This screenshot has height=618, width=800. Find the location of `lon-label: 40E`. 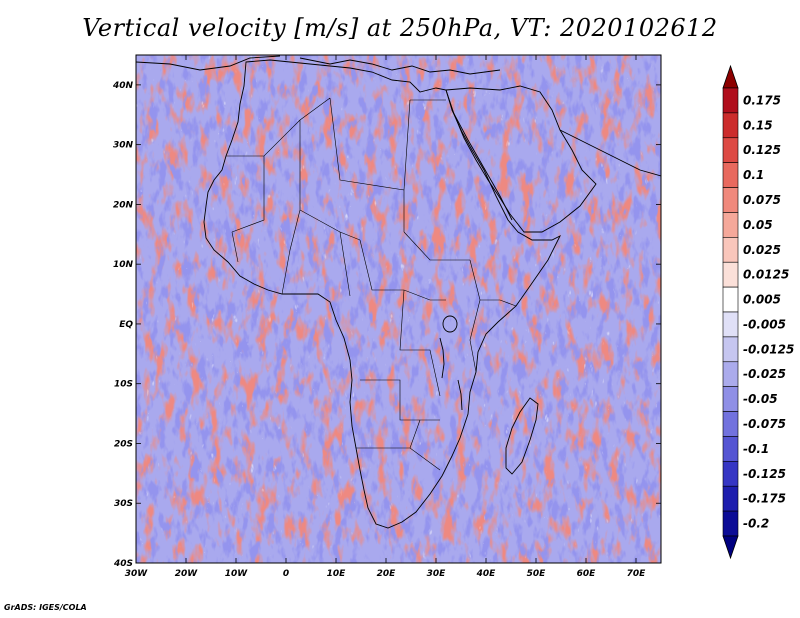

lon-label: 40E is located at coordinates (486, 574).